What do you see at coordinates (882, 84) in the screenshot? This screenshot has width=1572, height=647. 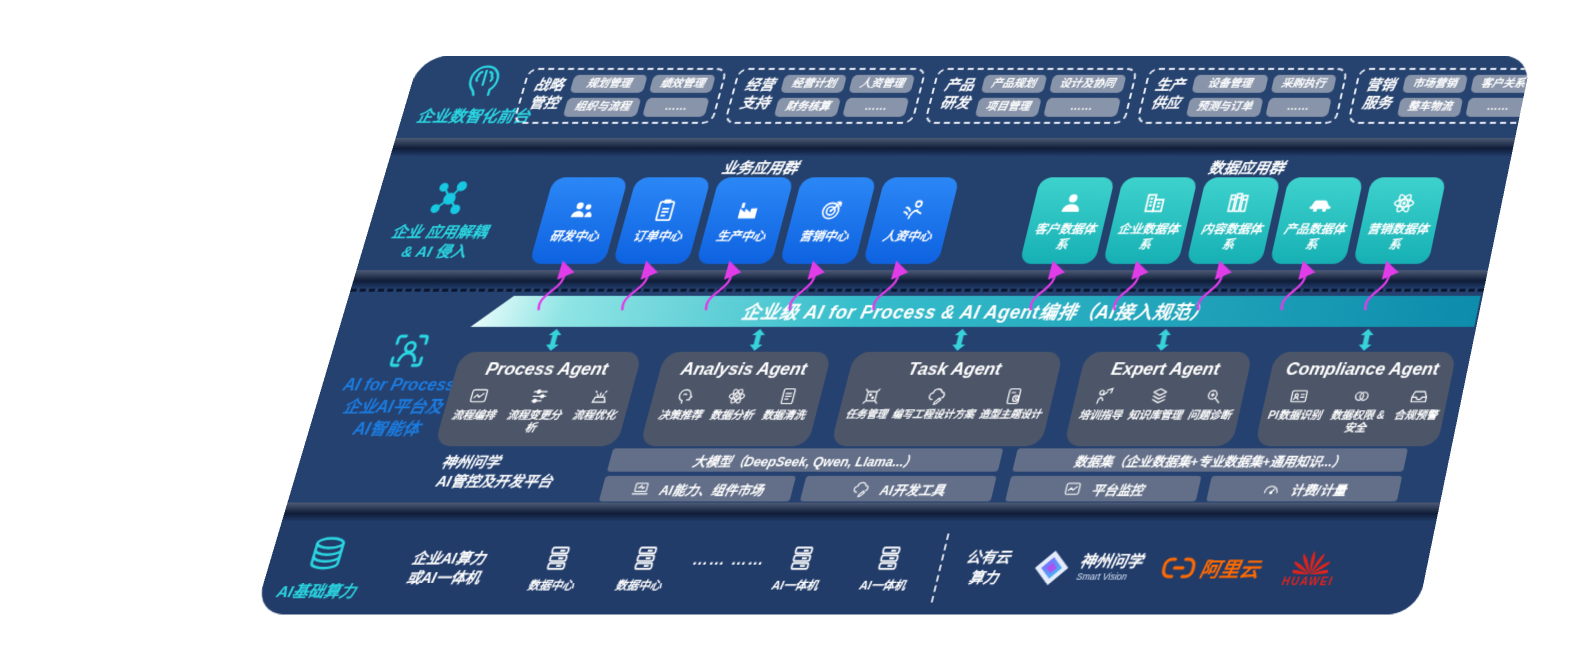 I see `capability-pill: 人资管理` at bounding box center [882, 84].